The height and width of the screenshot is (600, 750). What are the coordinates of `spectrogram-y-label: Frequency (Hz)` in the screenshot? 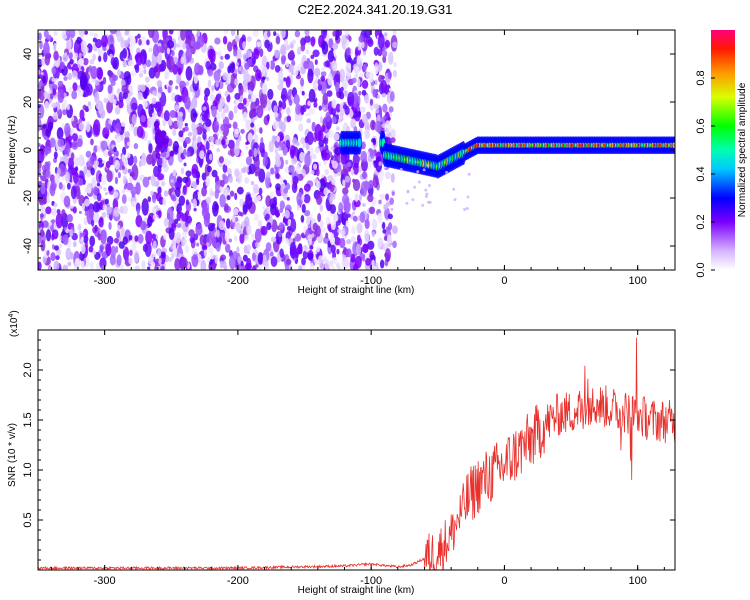 It's located at (12, 150).